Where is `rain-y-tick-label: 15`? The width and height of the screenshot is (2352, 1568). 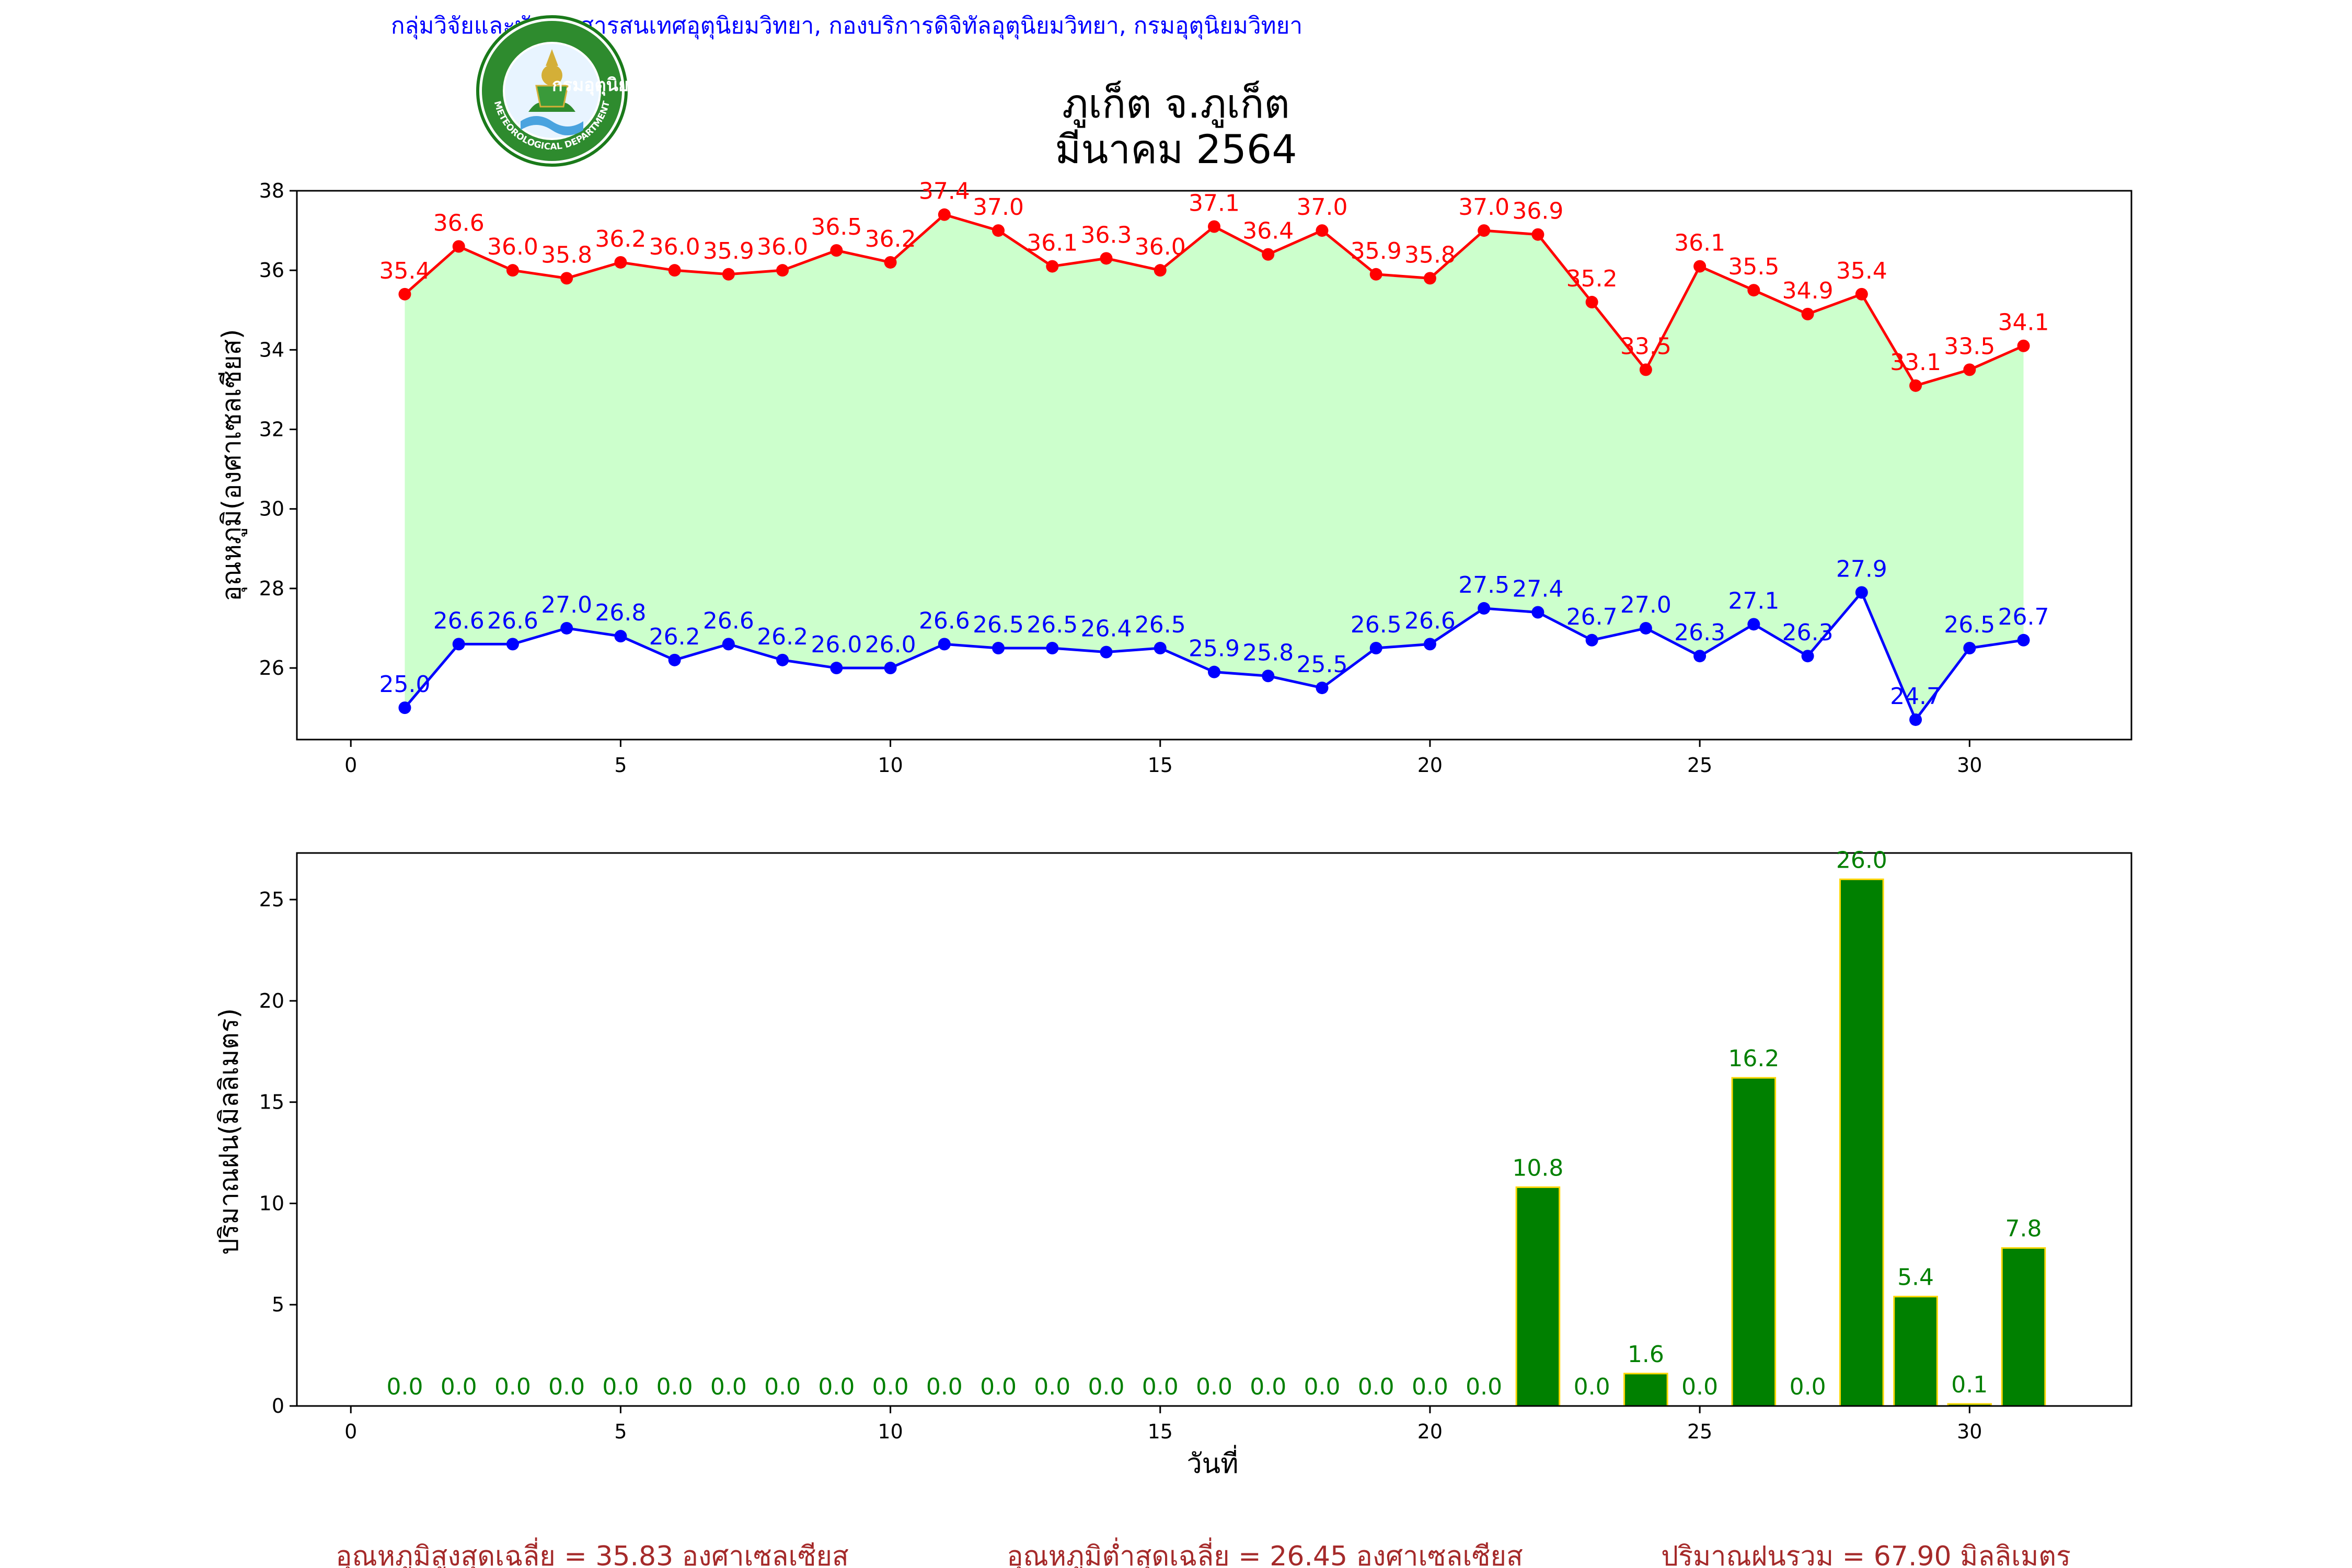
rain-y-tick-label: 15 is located at coordinates (271, 1102).